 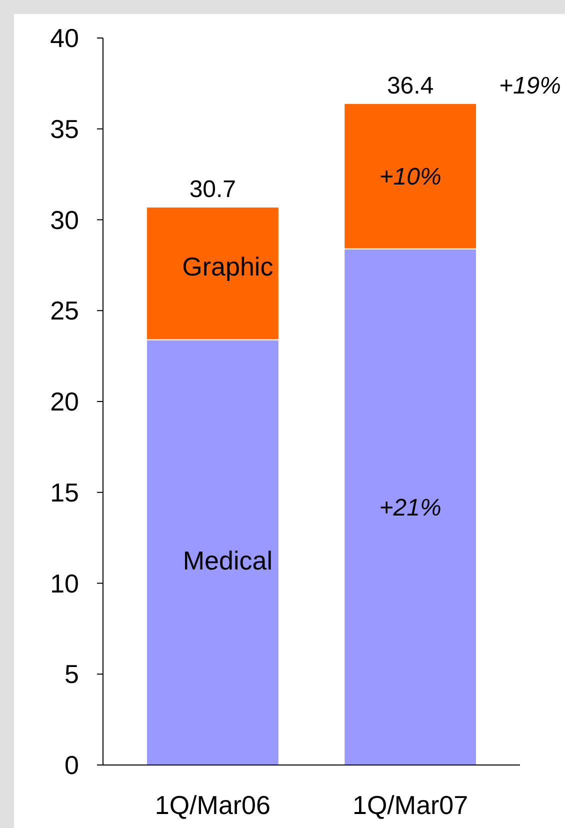 I want to click on total-label: 36.4, so click(x=410, y=86).